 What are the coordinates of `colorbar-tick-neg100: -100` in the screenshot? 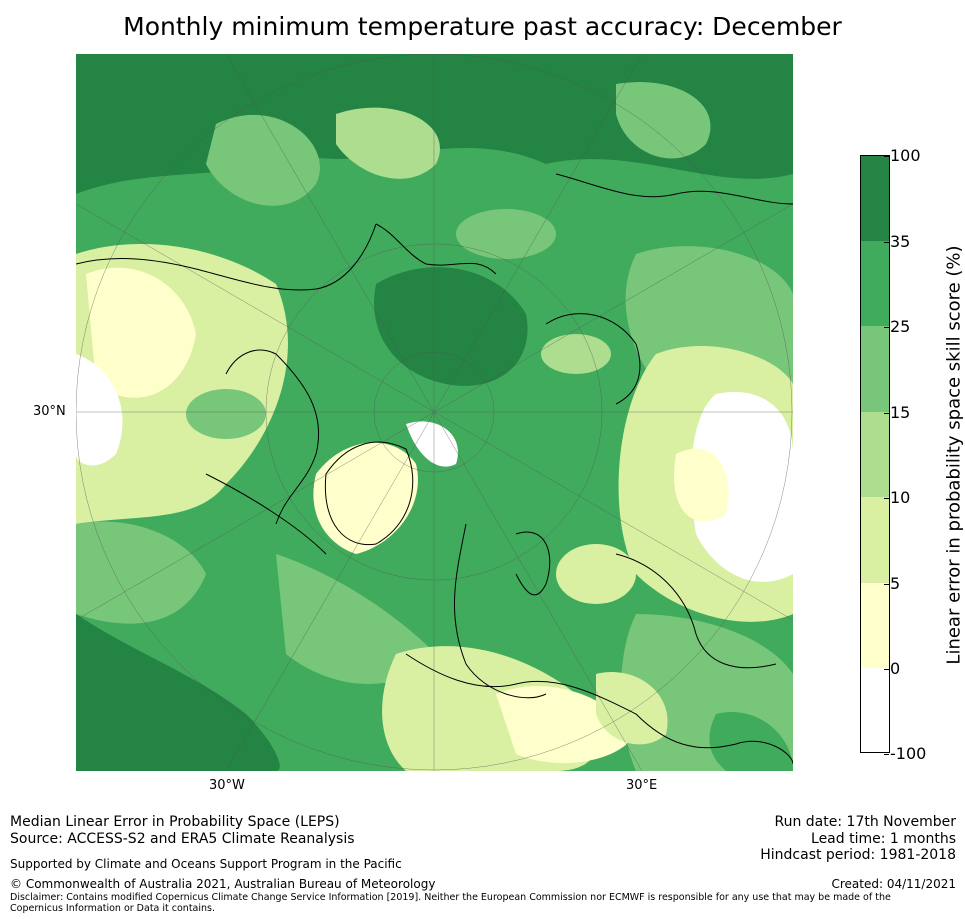 It's located at (905, 753).